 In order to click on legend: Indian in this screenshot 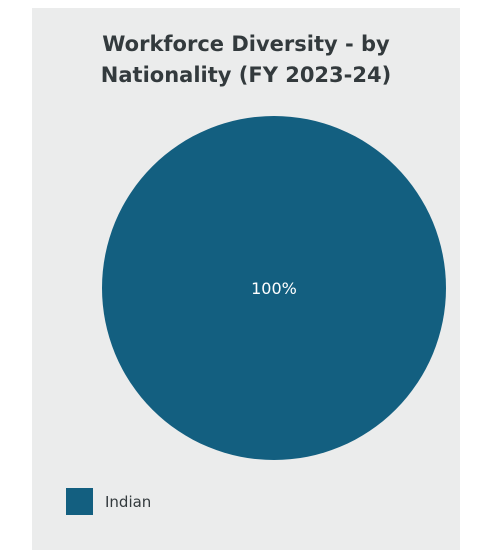, I will do `click(108, 501)`.